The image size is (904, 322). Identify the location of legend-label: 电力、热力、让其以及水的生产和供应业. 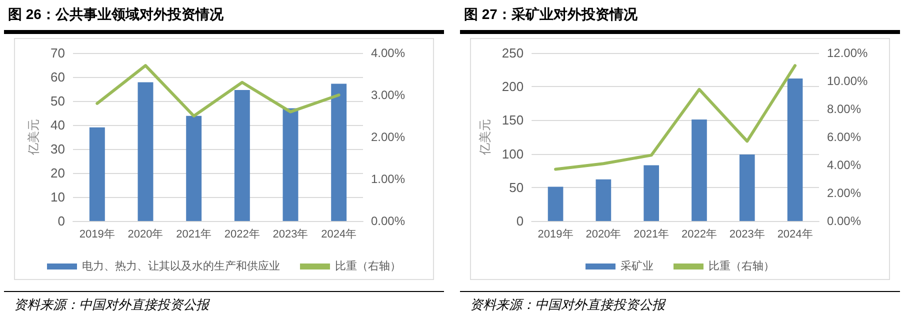
(181, 266).